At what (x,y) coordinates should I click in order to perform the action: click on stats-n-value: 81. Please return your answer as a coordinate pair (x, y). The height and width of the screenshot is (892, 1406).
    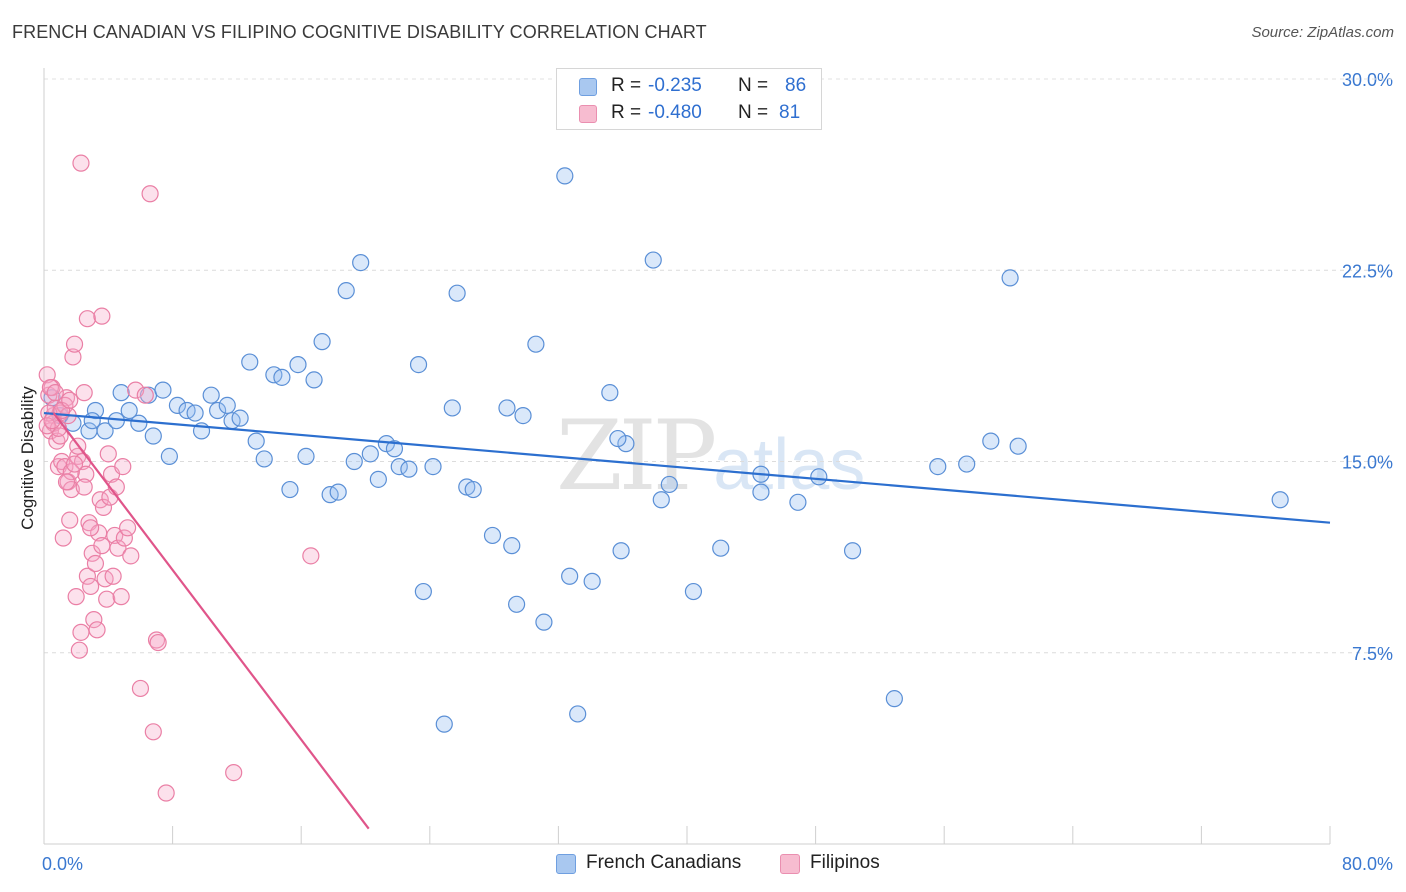
    Looking at the image, I should click on (790, 112).